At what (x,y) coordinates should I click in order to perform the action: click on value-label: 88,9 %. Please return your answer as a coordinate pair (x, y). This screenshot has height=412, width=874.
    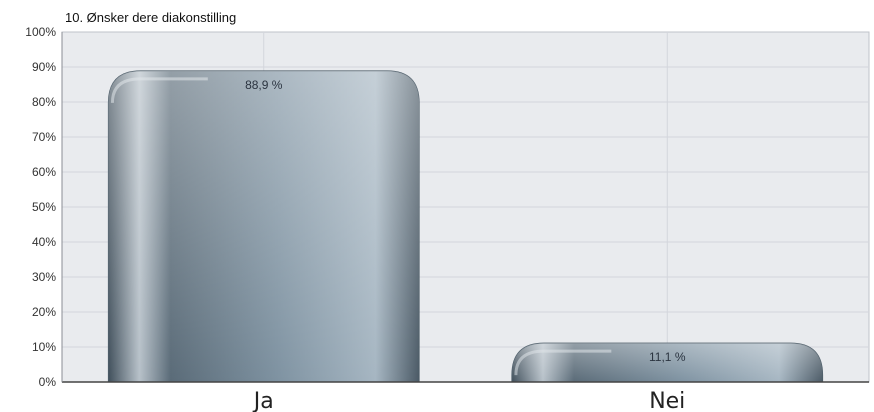
    Looking at the image, I should click on (264, 85).